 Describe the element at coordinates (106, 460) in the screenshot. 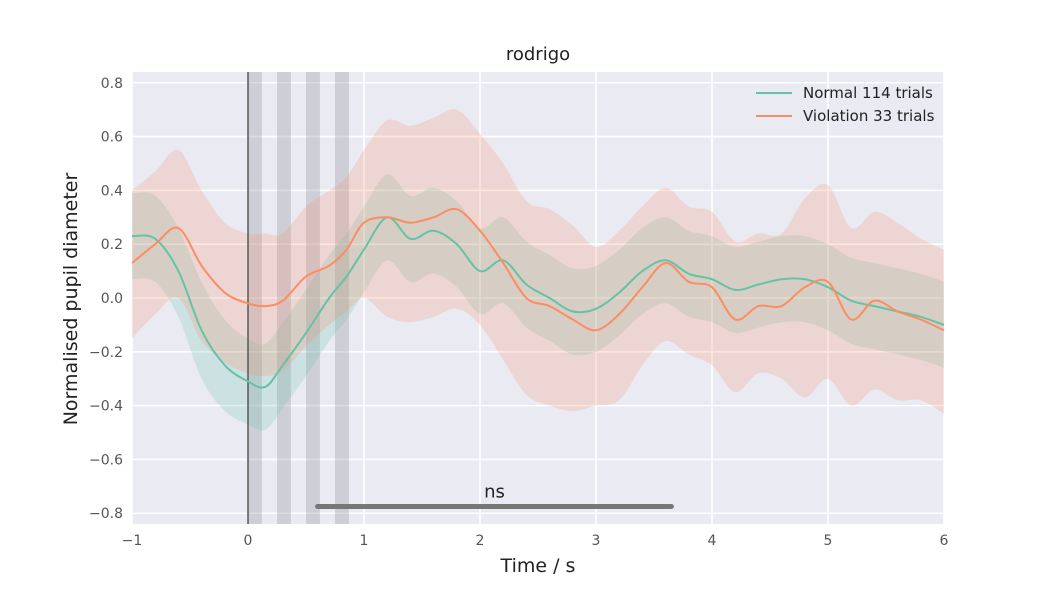

I see `y-tick-label: −0.6` at that location.